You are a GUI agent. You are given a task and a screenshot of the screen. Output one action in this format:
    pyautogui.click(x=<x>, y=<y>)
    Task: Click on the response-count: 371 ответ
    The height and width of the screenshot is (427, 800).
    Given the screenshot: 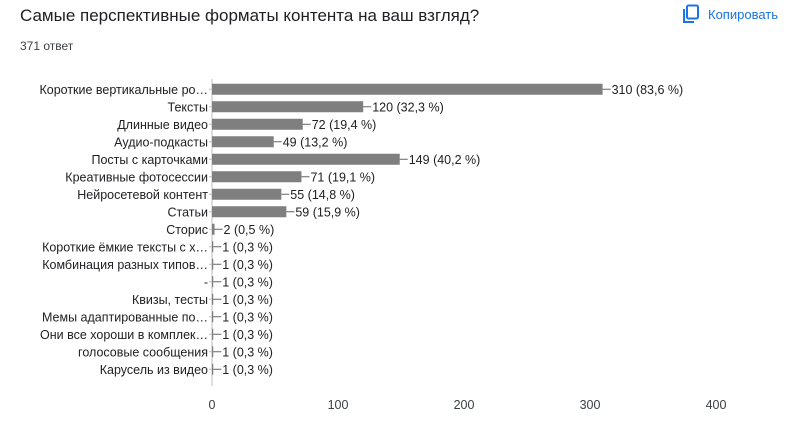 What is the action you would take?
    pyautogui.click(x=47, y=46)
    